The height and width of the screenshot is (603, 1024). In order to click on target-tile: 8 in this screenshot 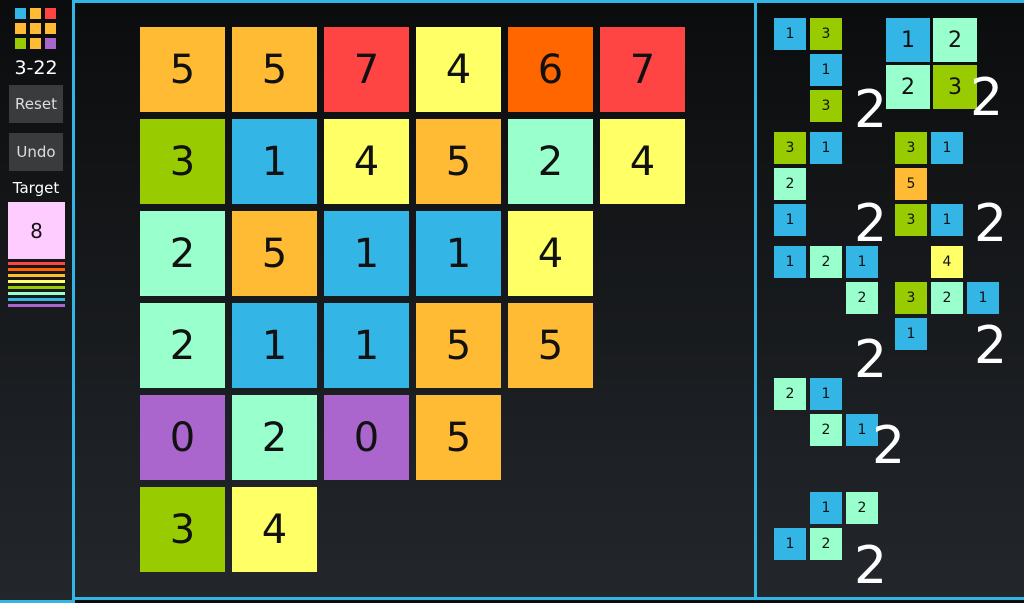, I will do `click(36, 230)`.